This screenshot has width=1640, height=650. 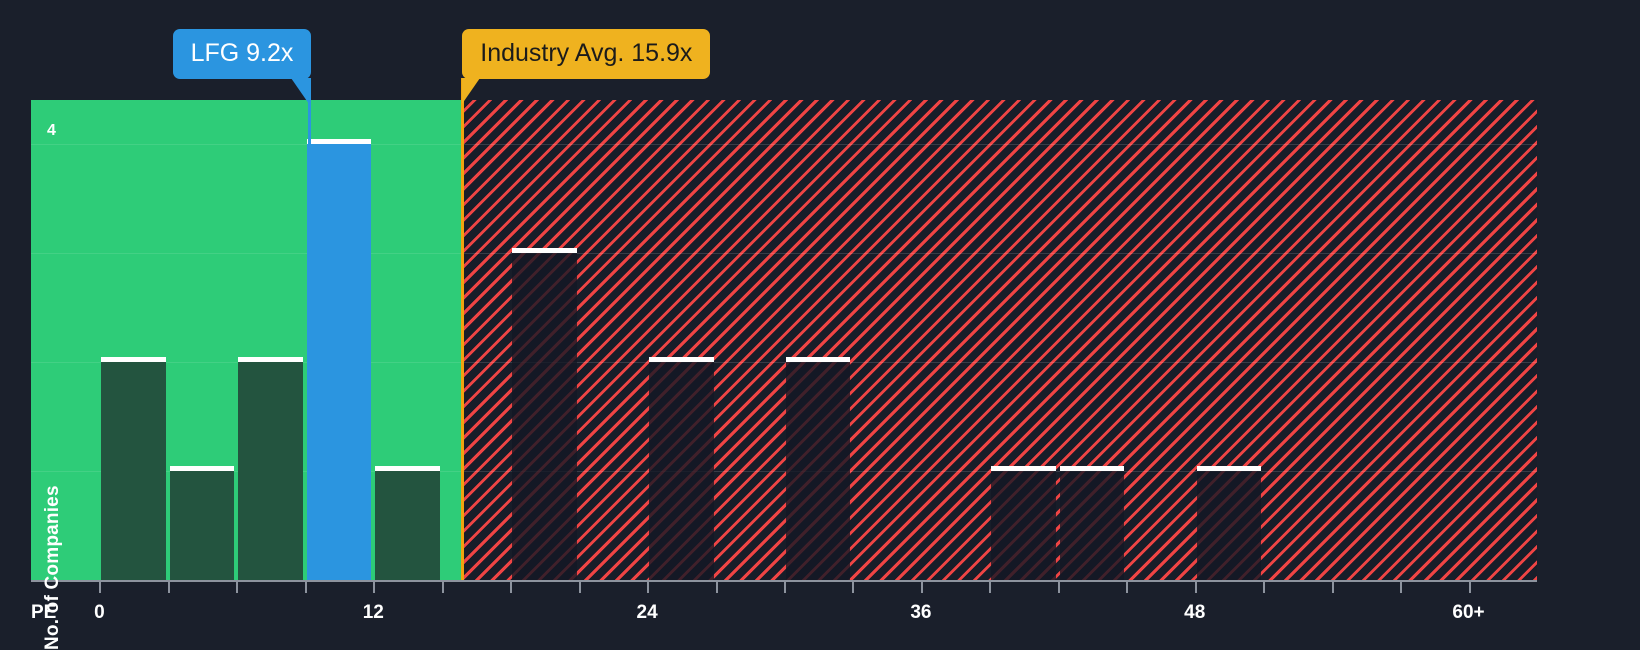 I want to click on lfg-callout-label: LFG 9.2x, so click(x=242, y=53).